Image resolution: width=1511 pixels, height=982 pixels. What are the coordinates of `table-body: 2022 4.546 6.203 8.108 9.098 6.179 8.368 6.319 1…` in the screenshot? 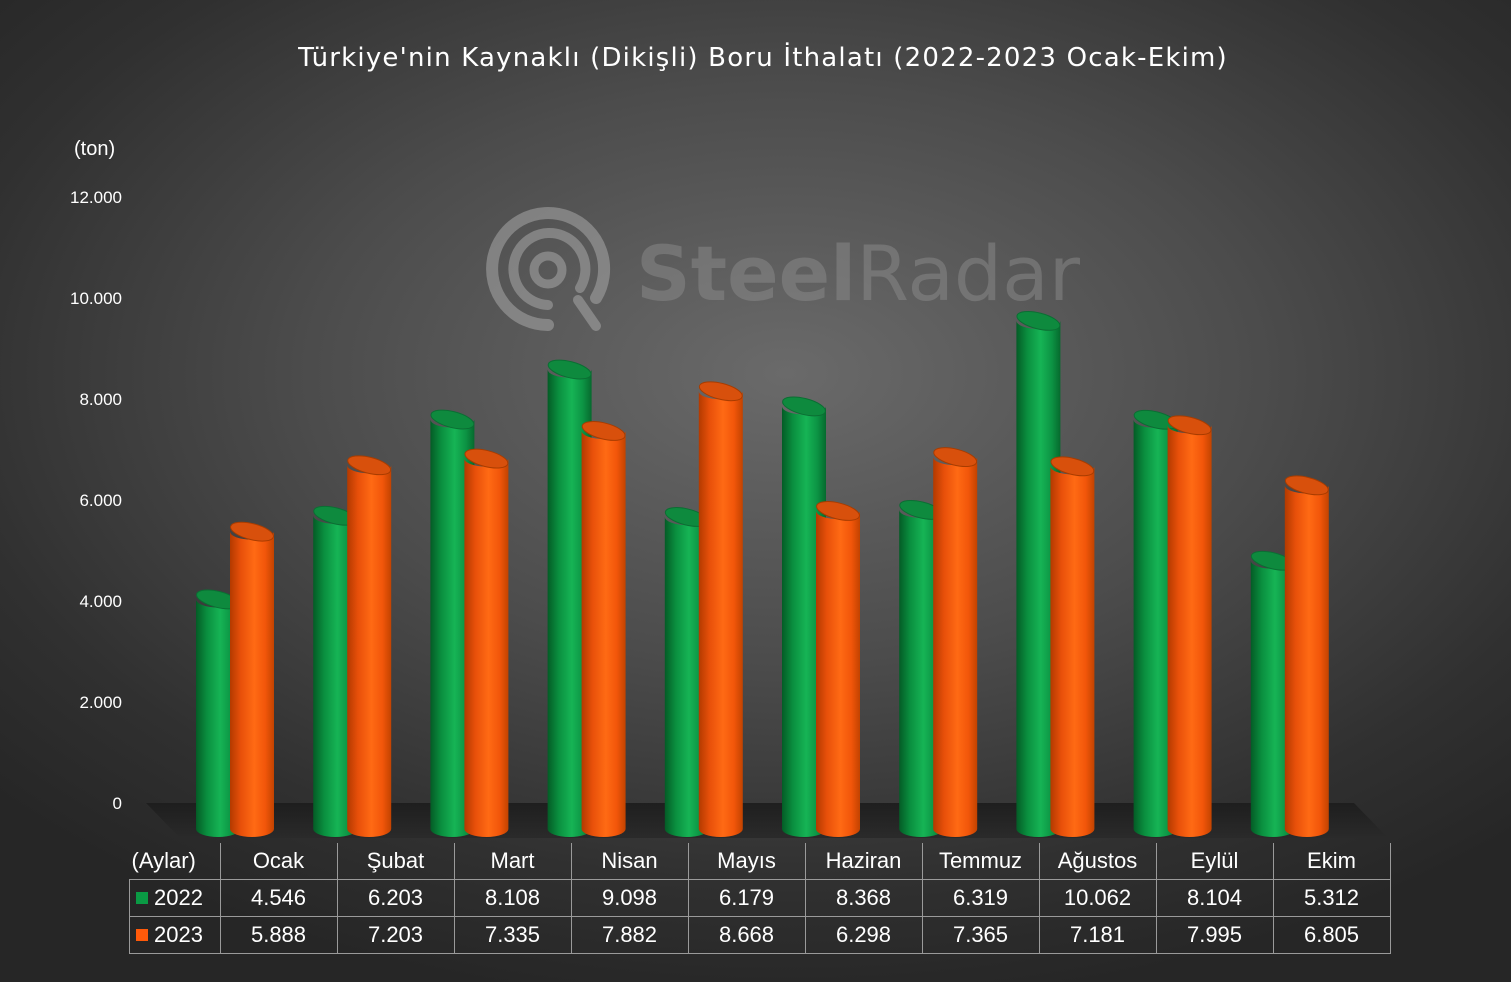 It's located at (760, 916).